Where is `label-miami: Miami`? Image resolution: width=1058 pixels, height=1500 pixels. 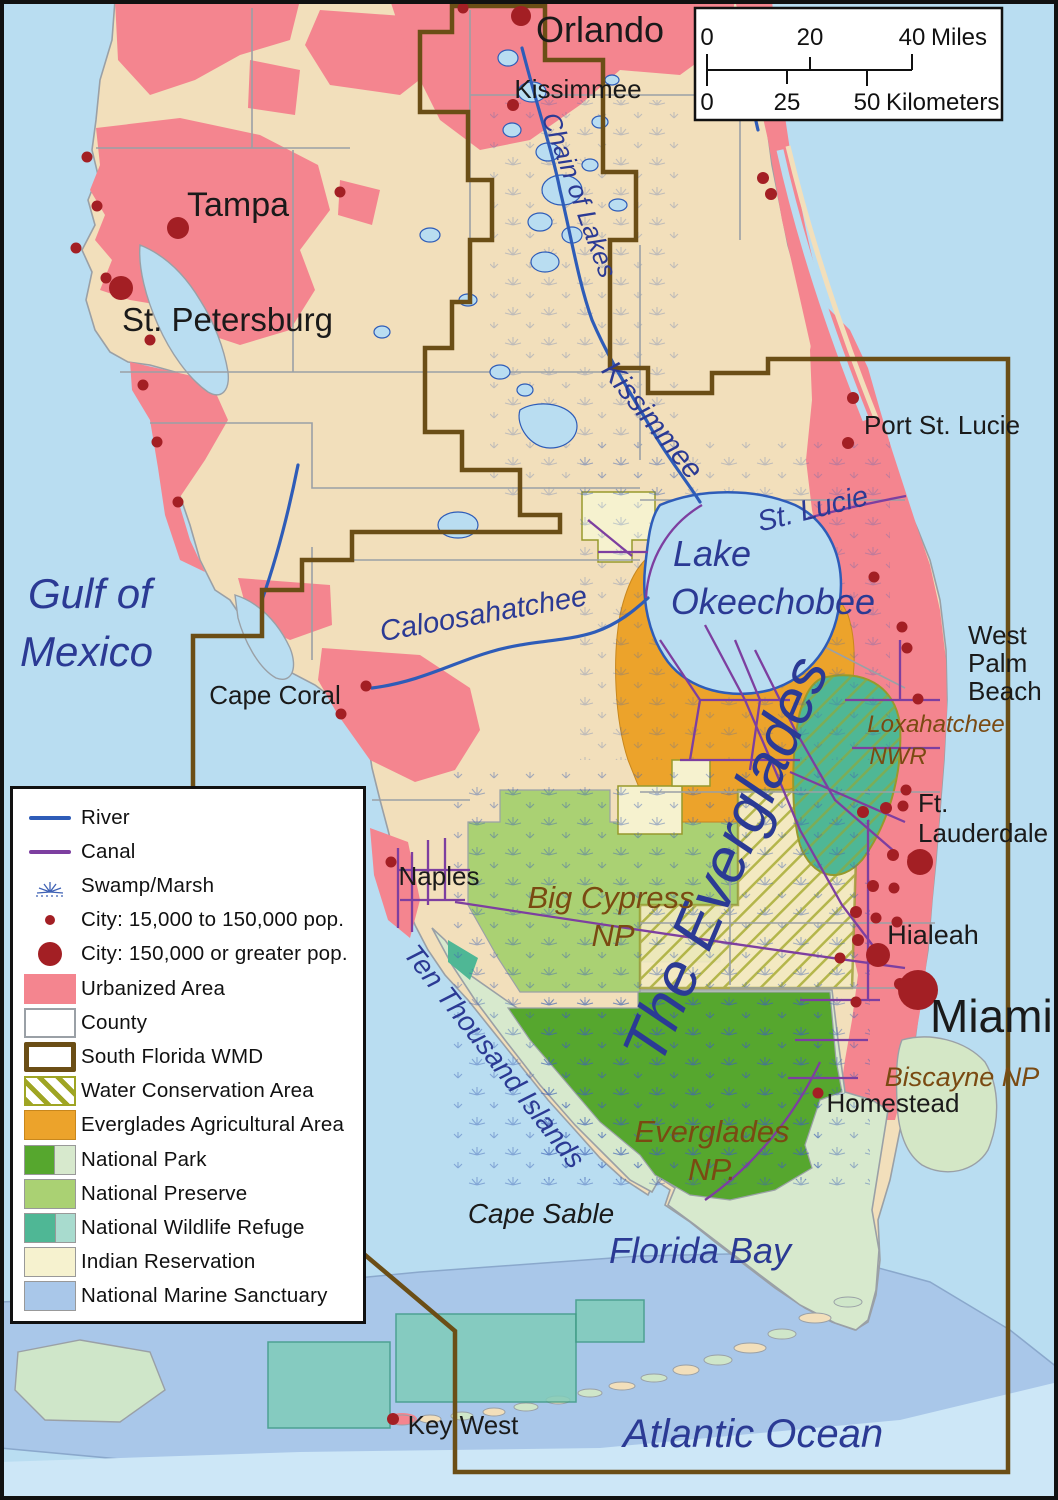 label-miami: Miami is located at coordinates (991, 1016).